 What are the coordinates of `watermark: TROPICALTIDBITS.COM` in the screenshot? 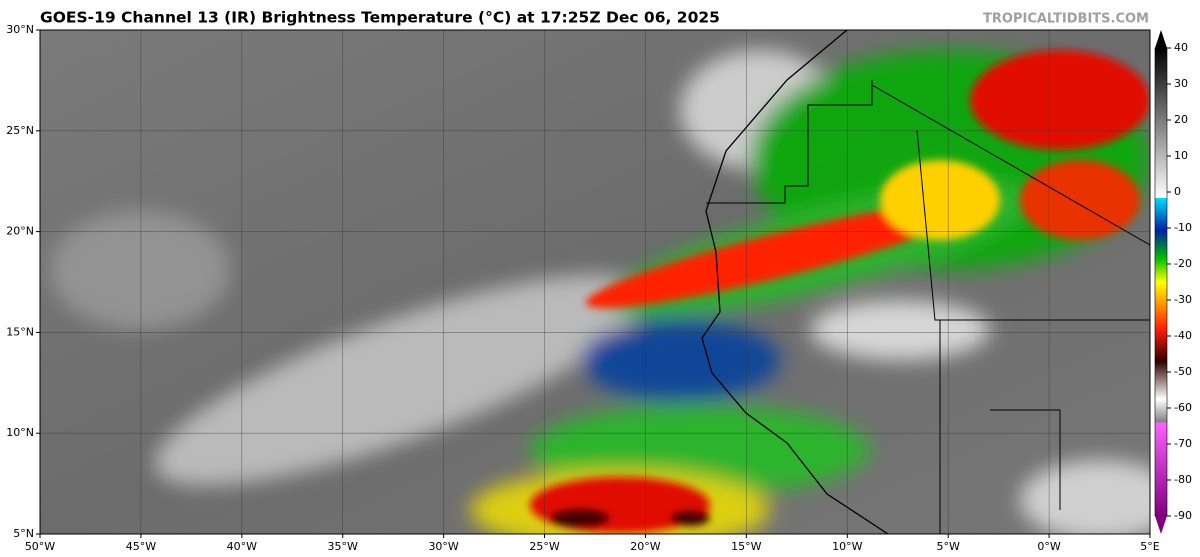 It's located at (1066, 19).